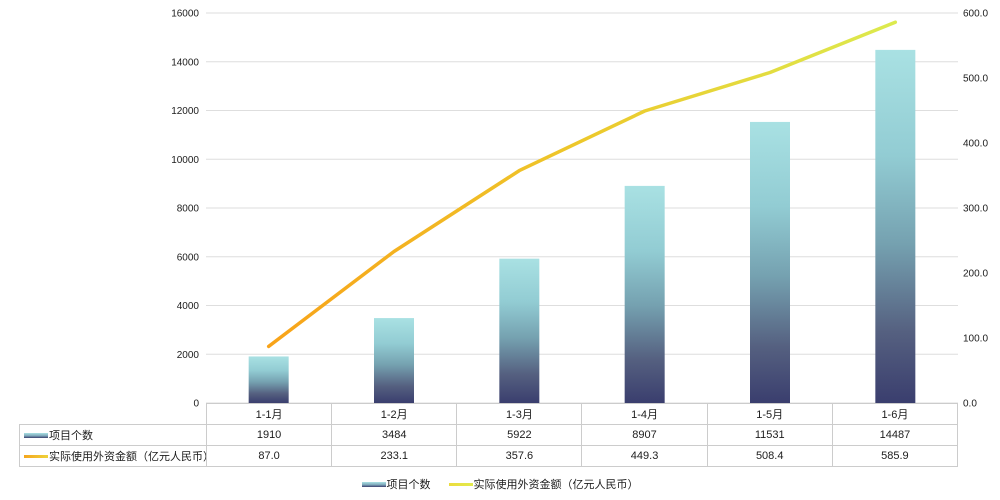  What do you see at coordinates (188, 209) in the screenshot?
I see `y-axis-left-tick-label: 8000` at bounding box center [188, 209].